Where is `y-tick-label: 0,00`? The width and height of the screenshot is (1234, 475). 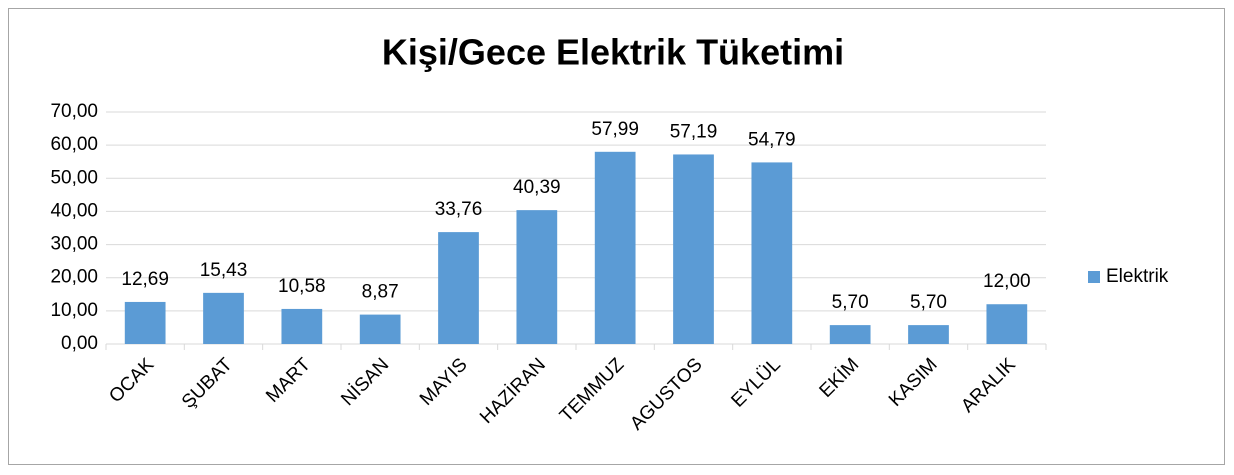
y-tick-label: 0,00 is located at coordinates (79, 343).